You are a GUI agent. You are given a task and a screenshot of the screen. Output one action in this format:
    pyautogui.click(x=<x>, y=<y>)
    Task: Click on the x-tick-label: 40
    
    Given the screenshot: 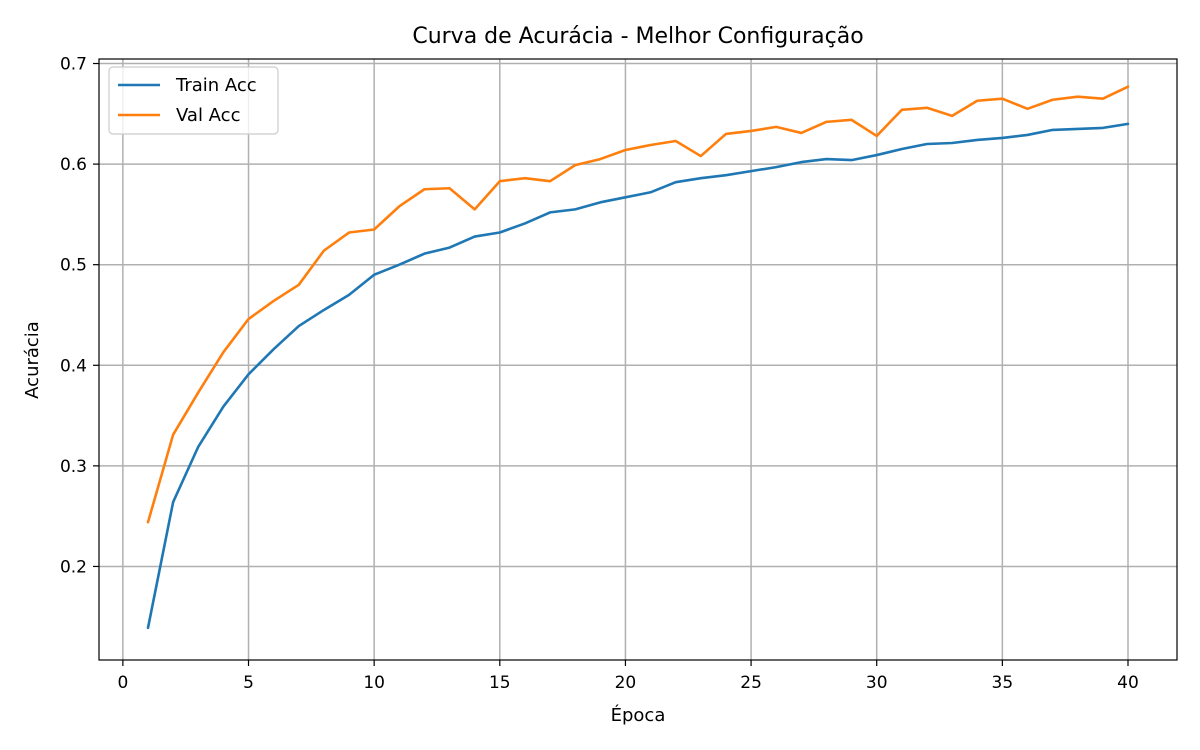 What is the action you would take?
    pyautogui.click(x=1128, y=683)
    